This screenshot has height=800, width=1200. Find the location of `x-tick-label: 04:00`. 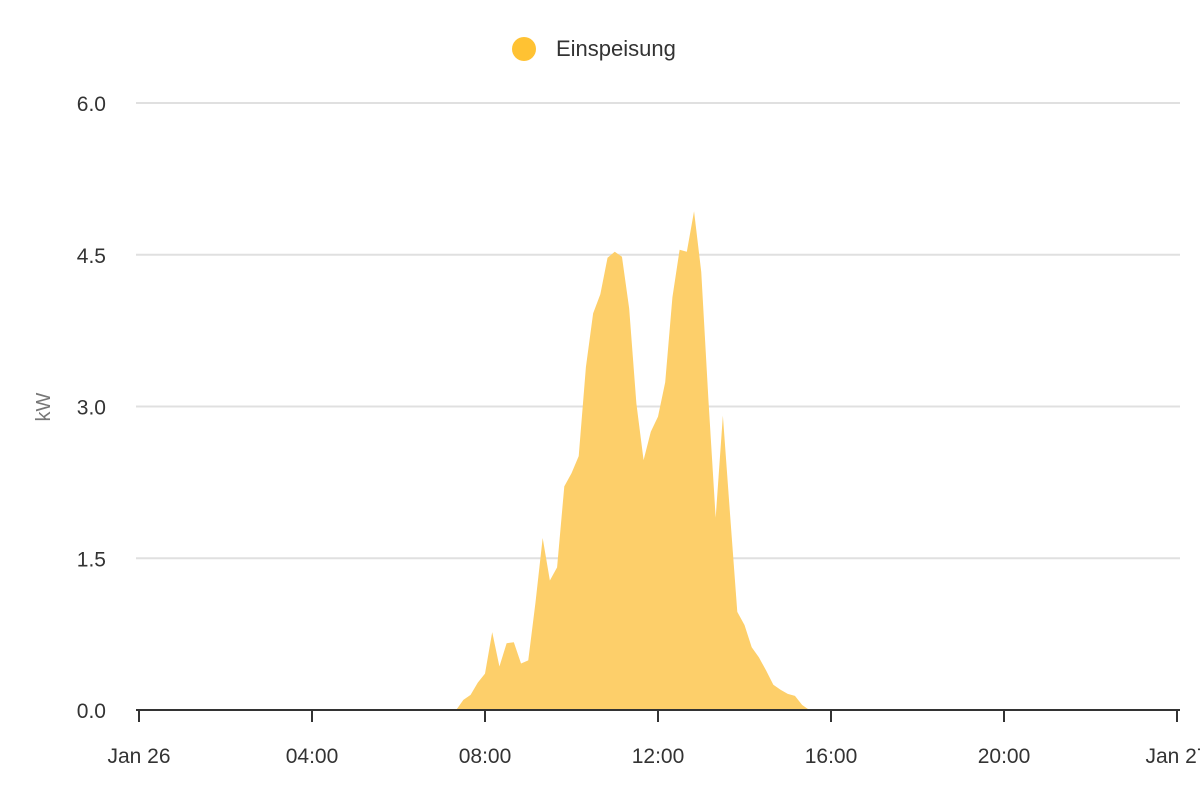

x-tick-label: 04:00 is located at coordinates (312, 756).